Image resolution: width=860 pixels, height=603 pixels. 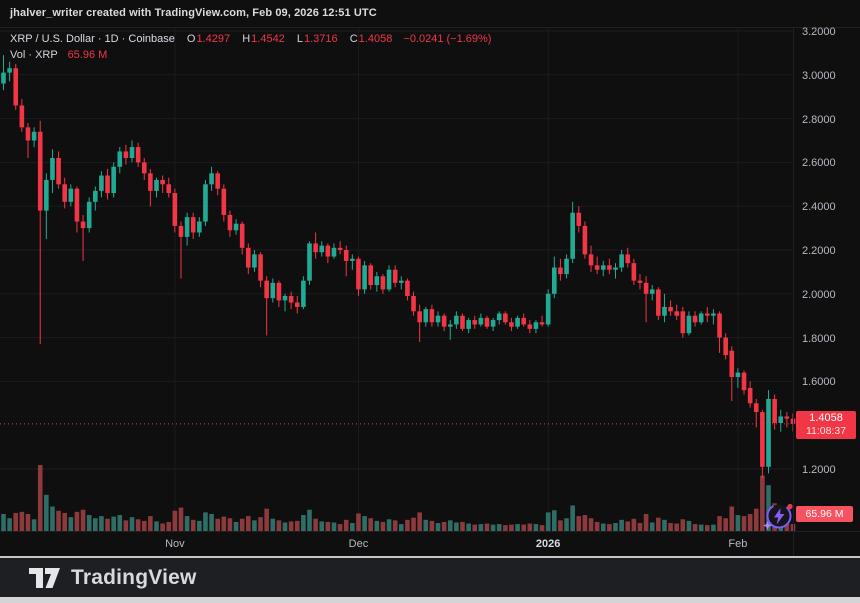 What do you see at coordinates (430, 557) in the screenshot?
I see `footer-divider` at bounding box center [430, 557].